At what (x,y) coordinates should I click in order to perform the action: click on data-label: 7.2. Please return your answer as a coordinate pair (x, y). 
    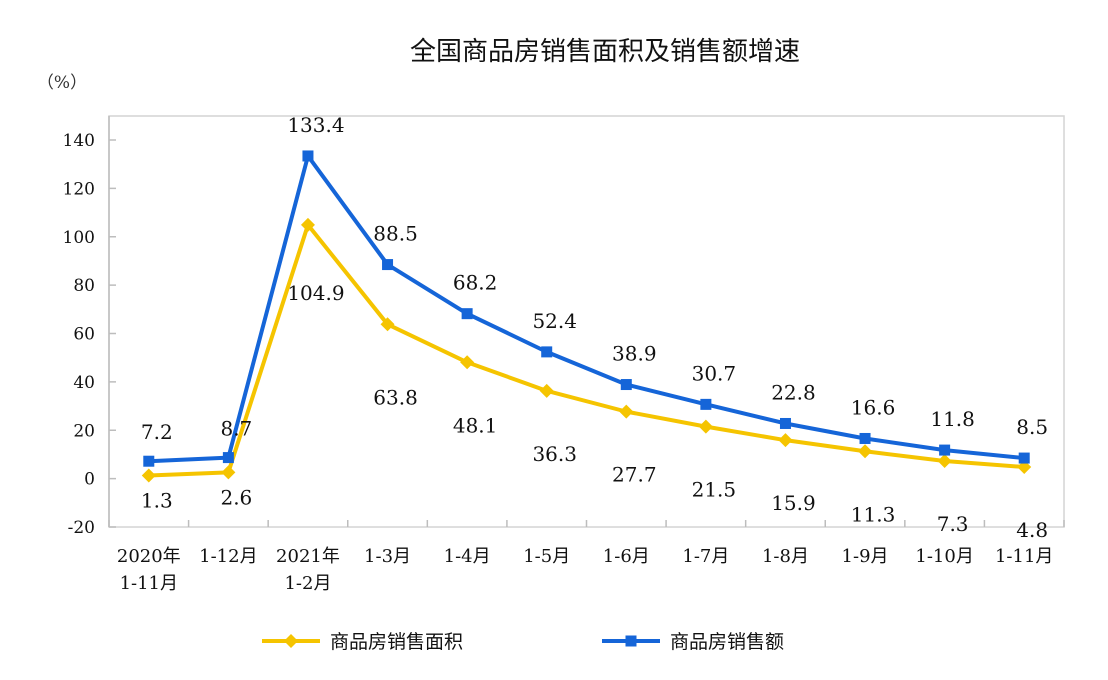
    Looking at the image, I should click on (157, 432).